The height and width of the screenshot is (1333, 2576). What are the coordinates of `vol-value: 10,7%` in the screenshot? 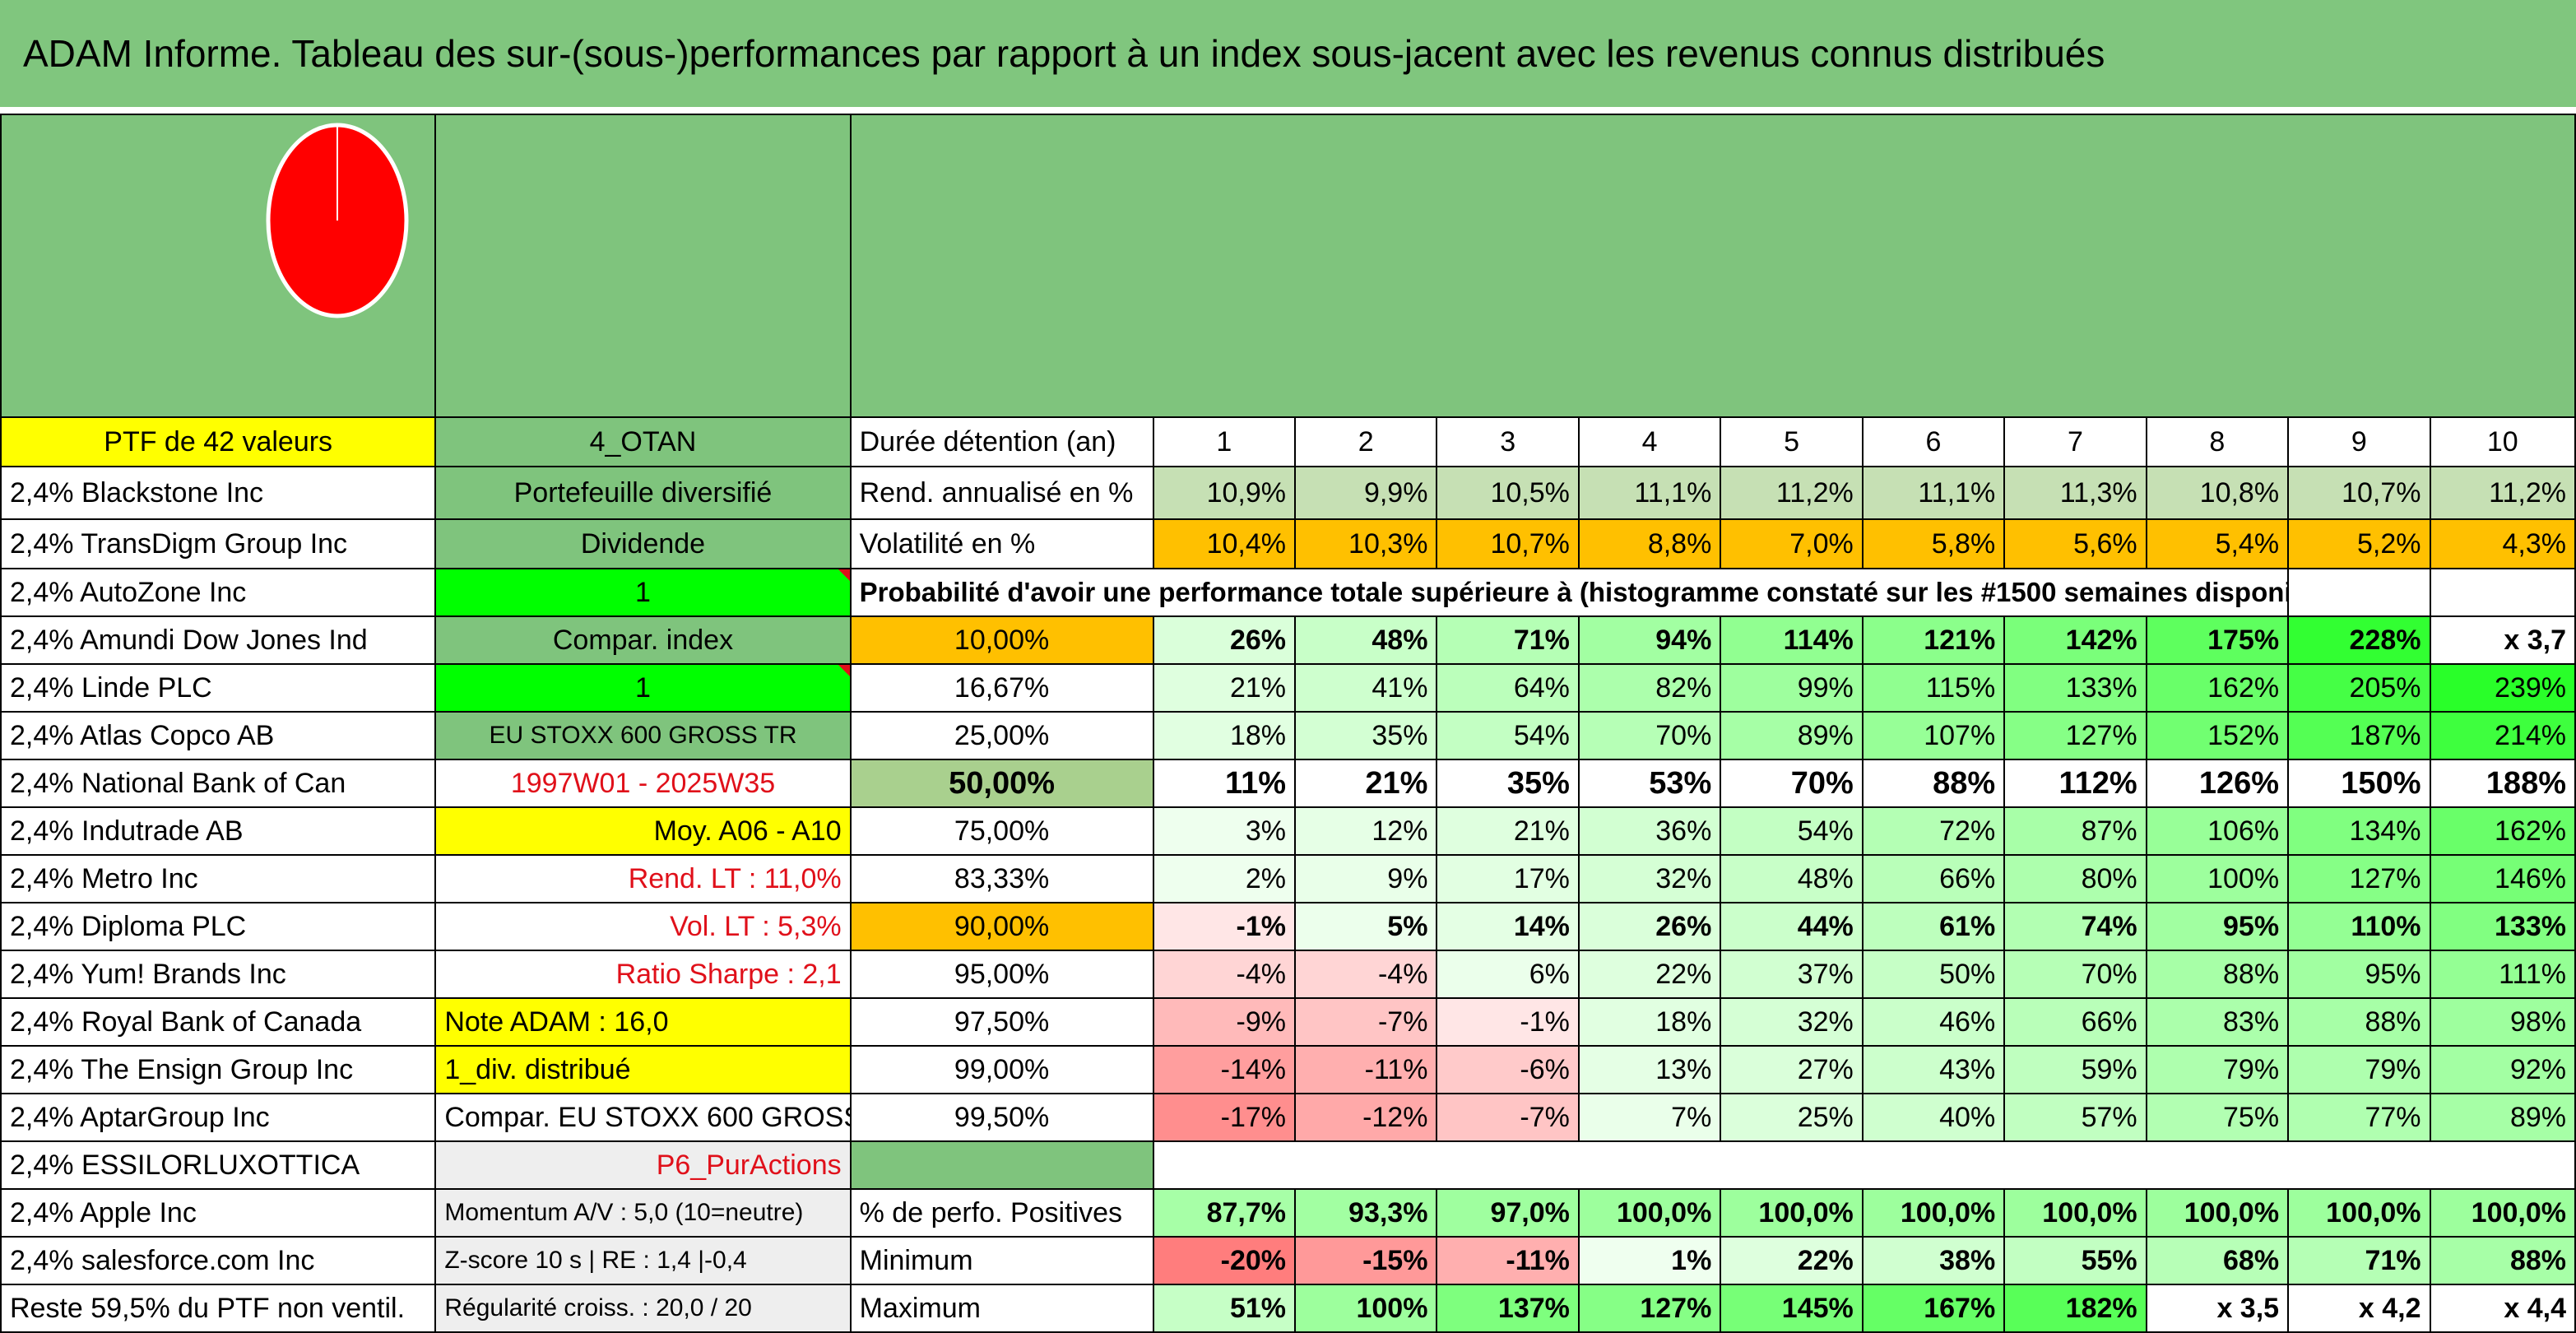 It's located at (1508, 544).